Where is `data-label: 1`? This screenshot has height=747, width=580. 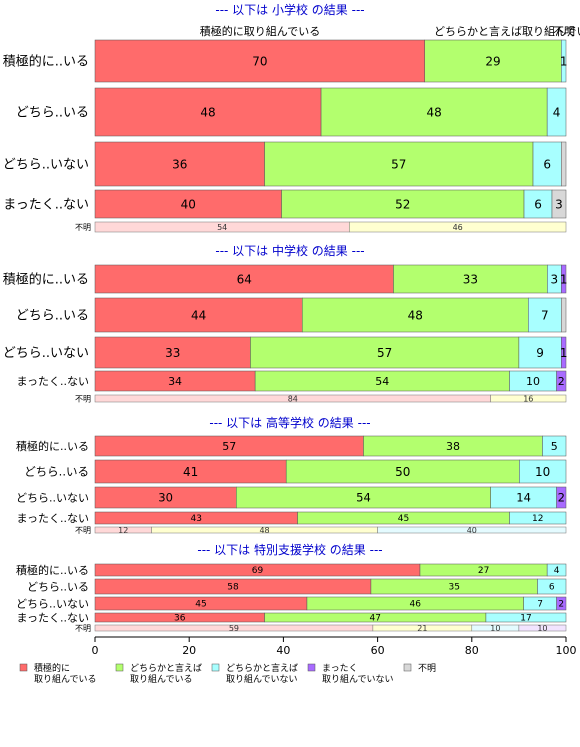 data-label: 1 is located at coordinates (564, 61).